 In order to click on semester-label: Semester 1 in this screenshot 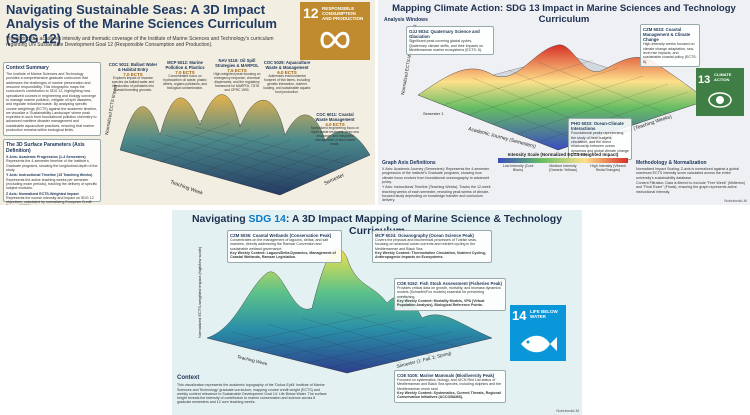, I will do `click(433, 113)`.